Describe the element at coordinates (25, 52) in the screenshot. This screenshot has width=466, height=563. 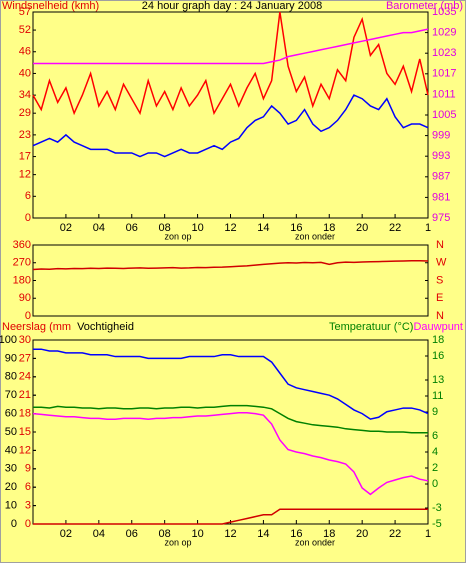
I see `y-tick-label: 46` at that location.